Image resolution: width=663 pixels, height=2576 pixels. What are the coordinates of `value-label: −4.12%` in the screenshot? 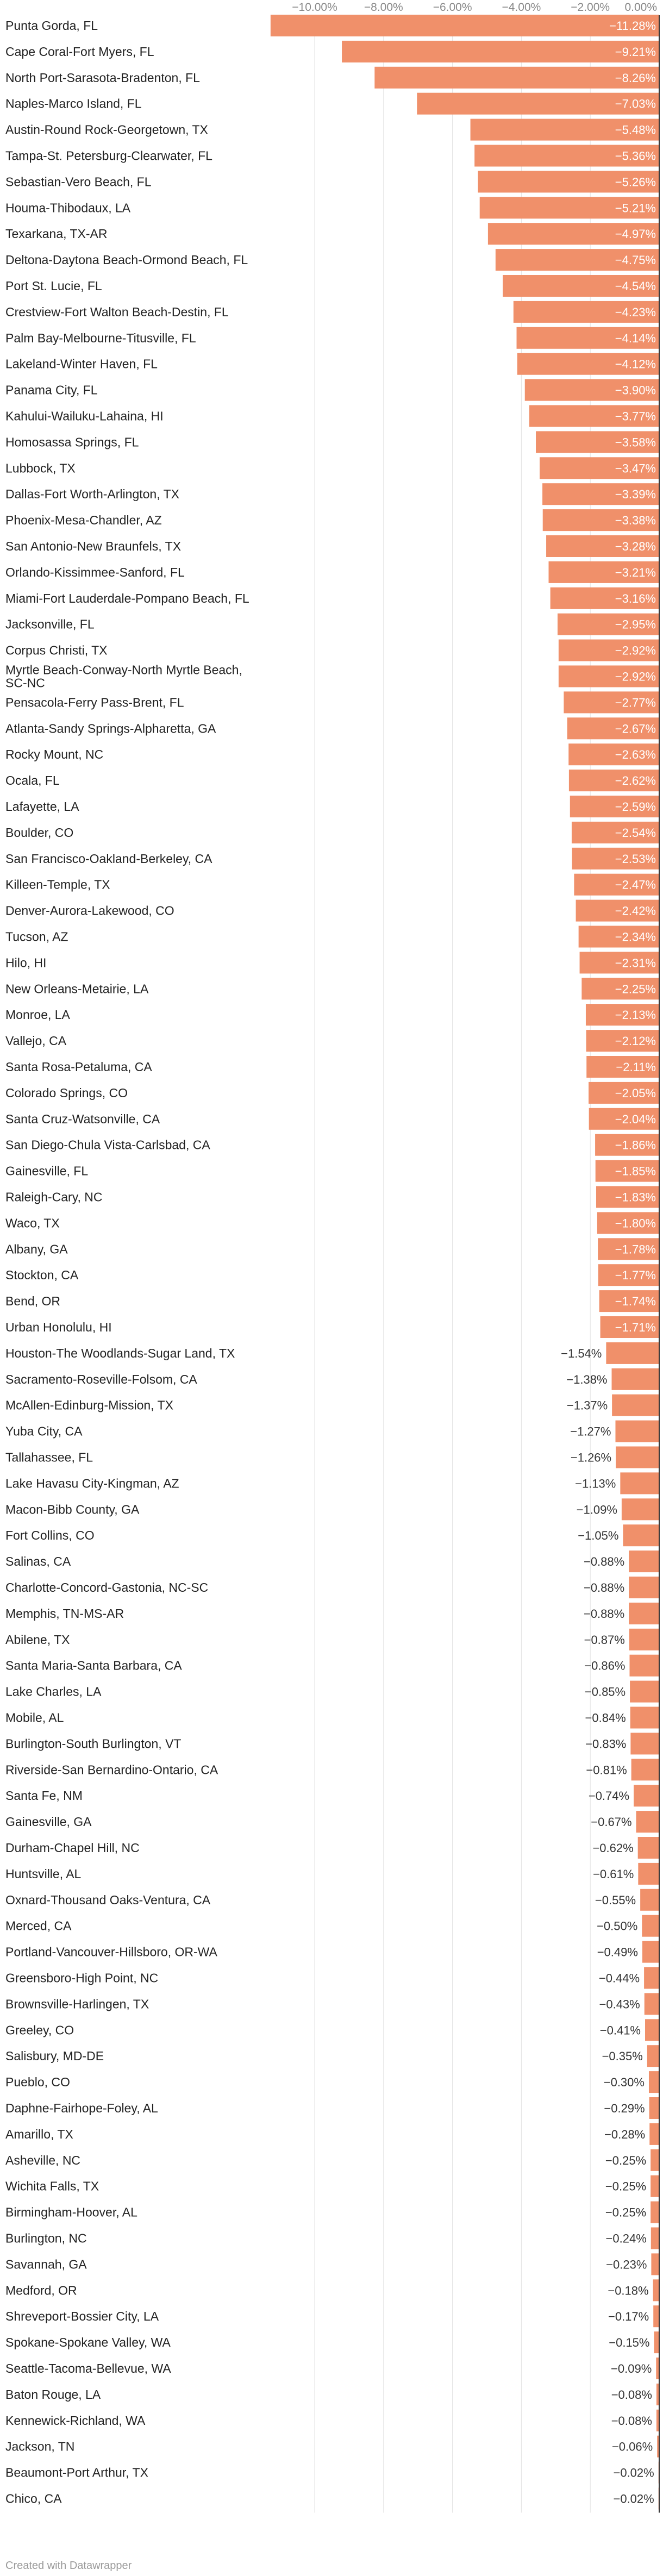 It's located at (635, 364).